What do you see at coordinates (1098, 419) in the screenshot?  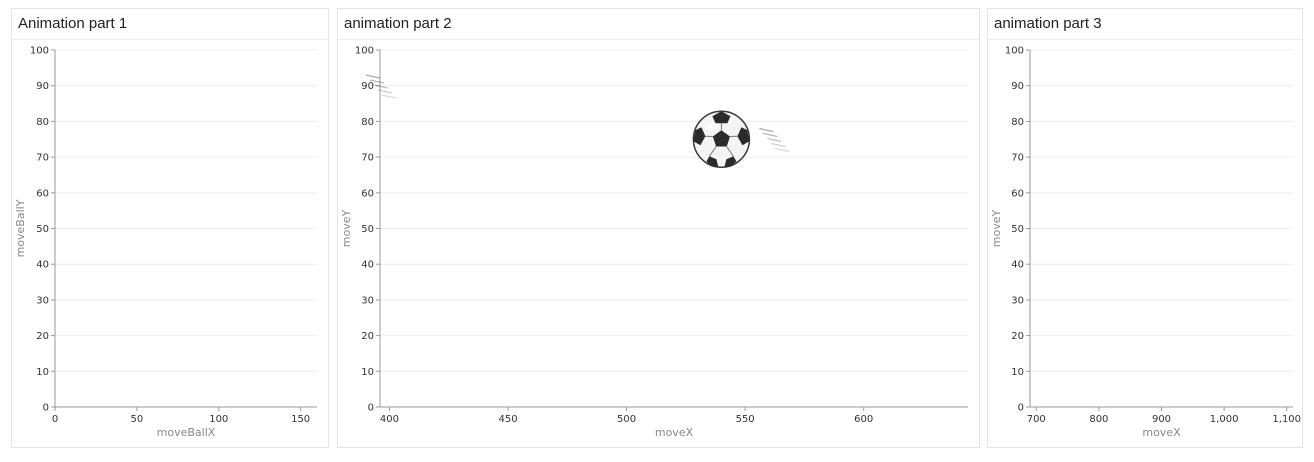 I see `x-tick-label: 800` at bounding box center [1098, 419].